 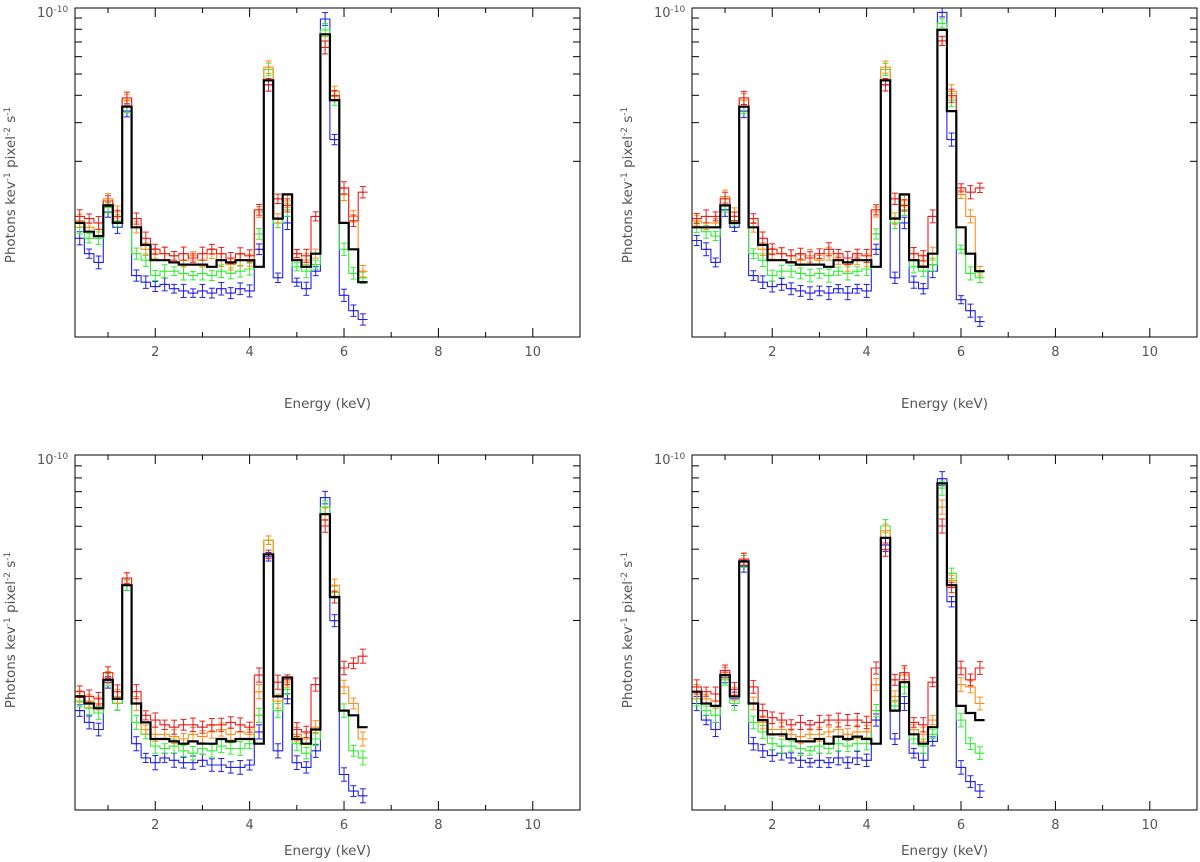 I want to click on series-red, so click(x=838, y=150).